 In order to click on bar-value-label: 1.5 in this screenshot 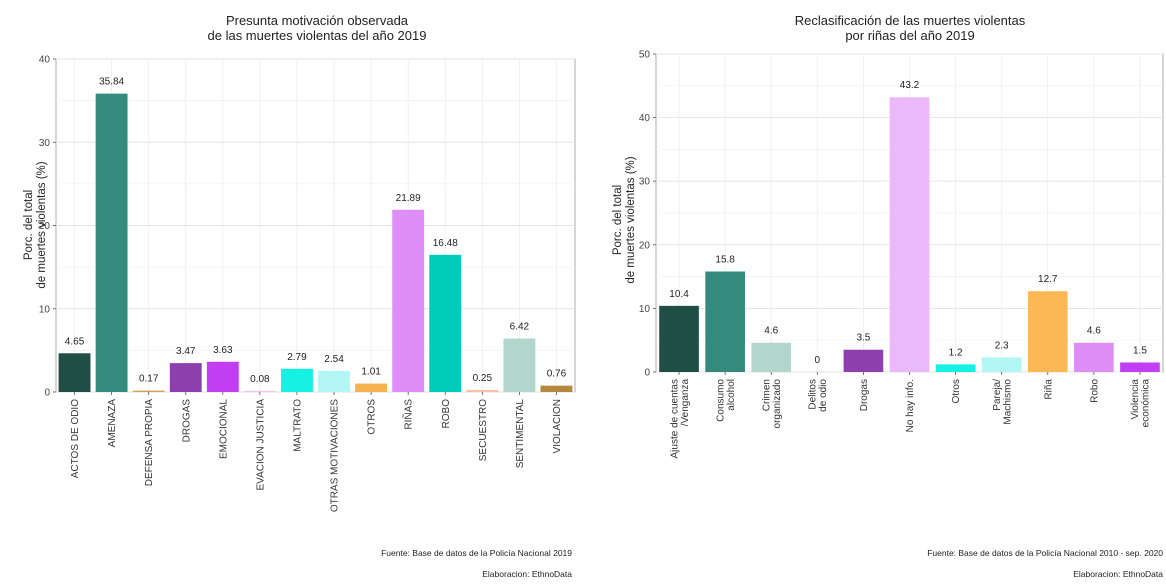, I will do `click(1140, 350)`.